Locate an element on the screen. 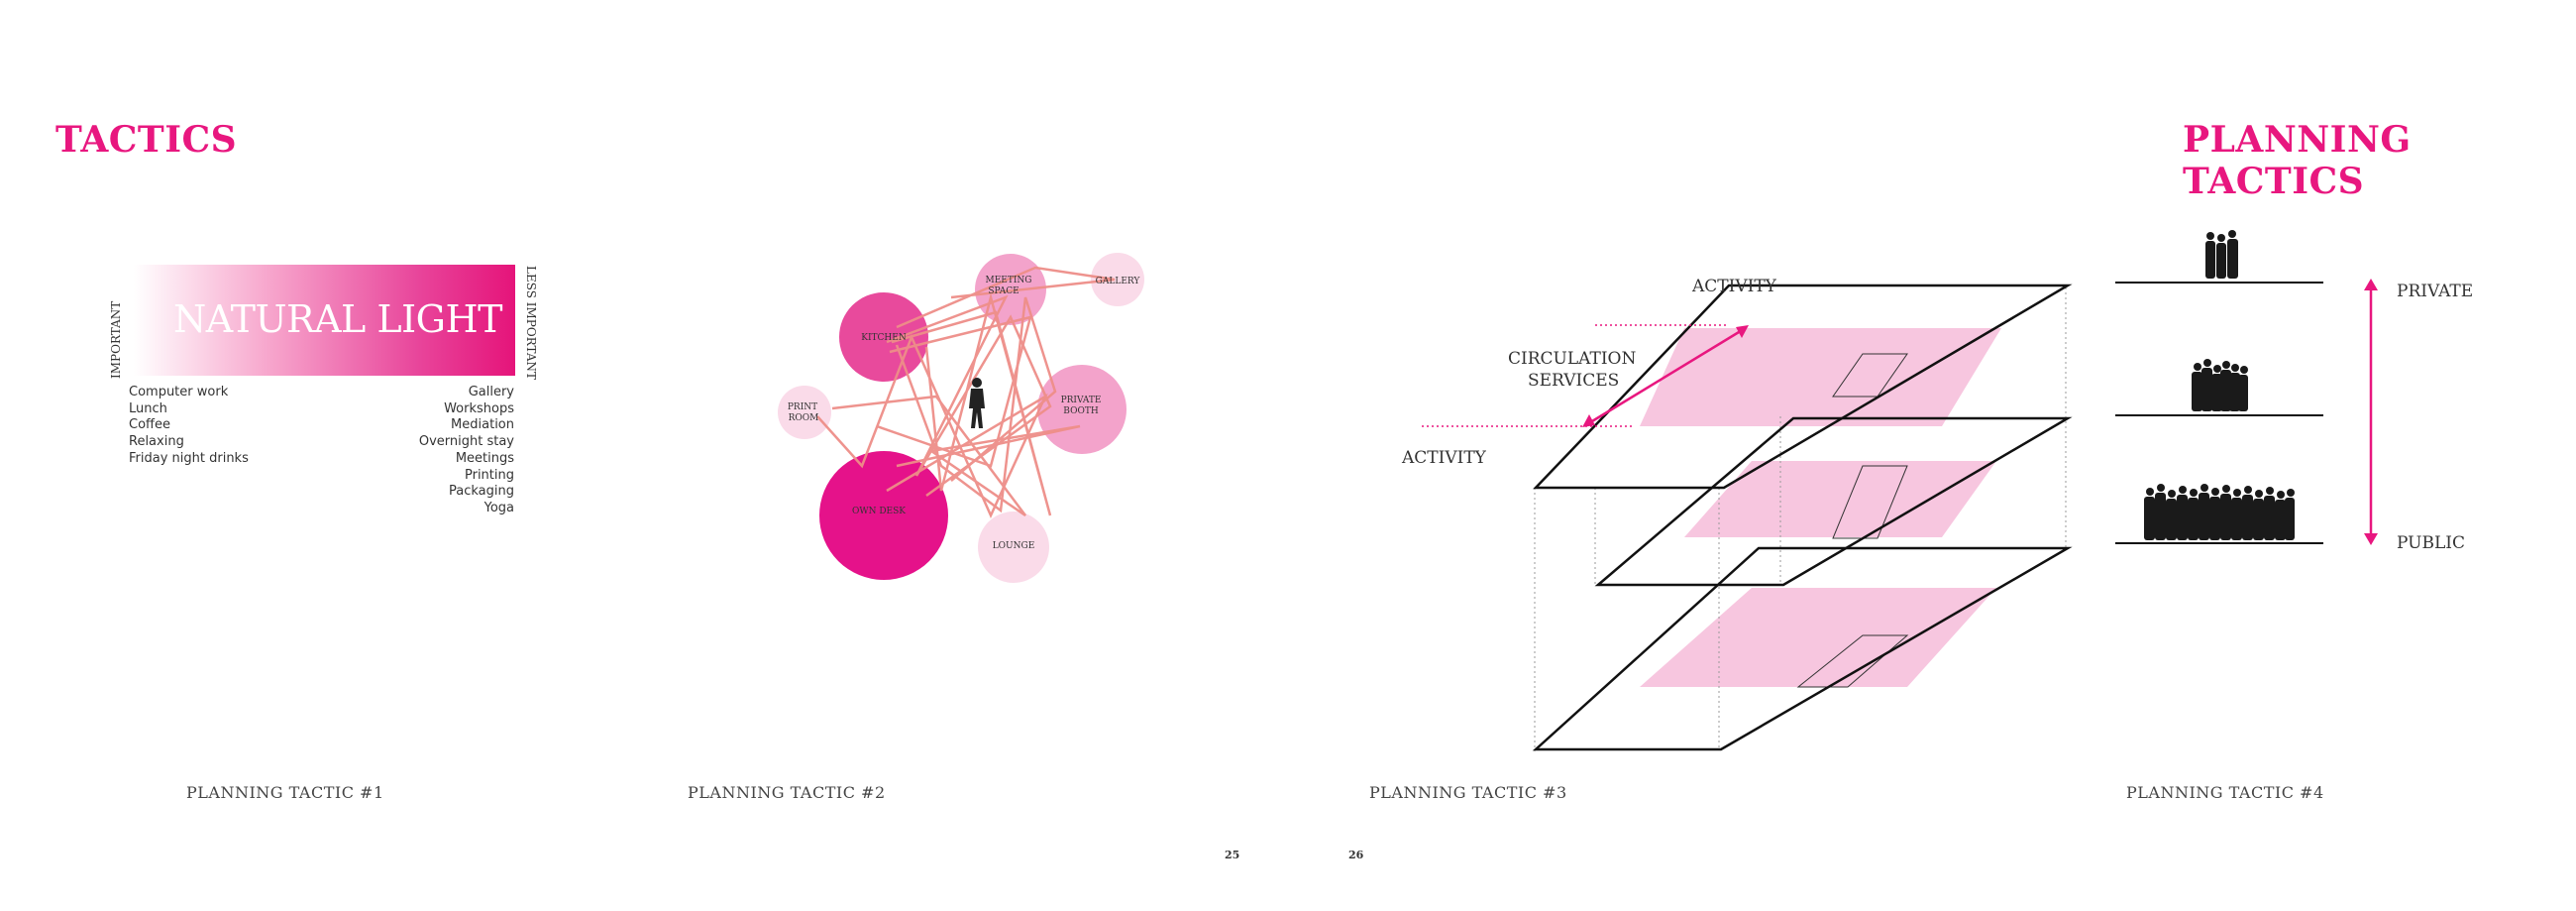 This screenshot has width=2576, height=911. print-room-bubble is located at coordinates (805, 412).